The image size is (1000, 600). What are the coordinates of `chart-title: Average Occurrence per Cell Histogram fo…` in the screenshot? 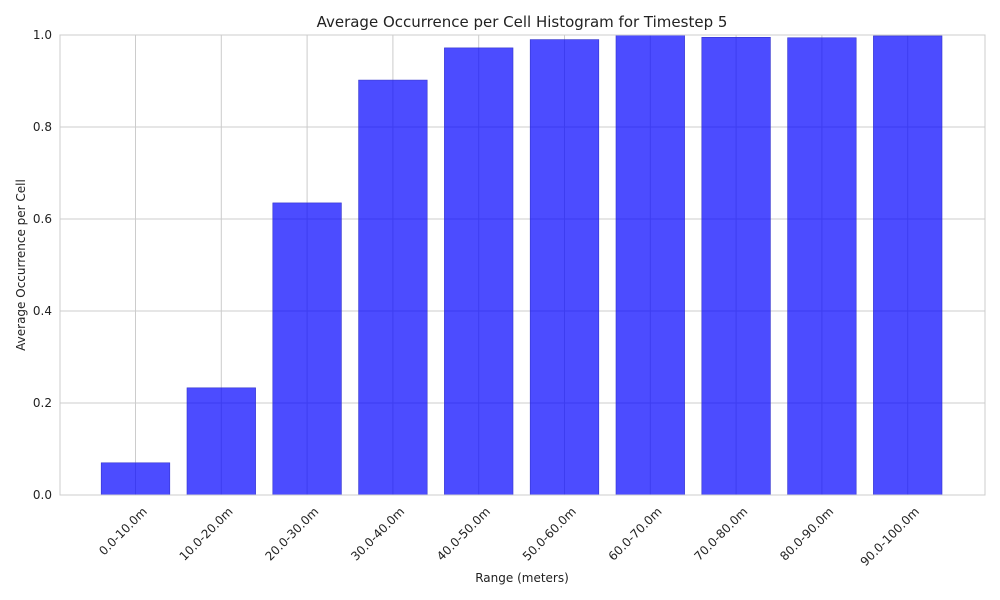 It's located at (522, 22).